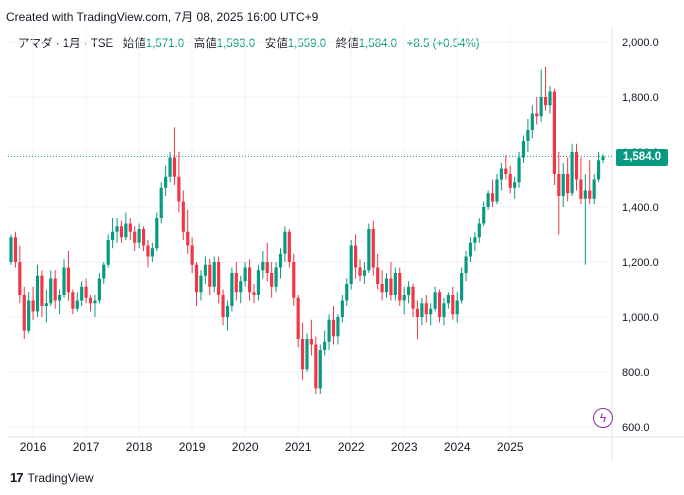 This screenshot has height=495, width=684. I want to click on y-tick-label: 600.0, so click(636, 428).